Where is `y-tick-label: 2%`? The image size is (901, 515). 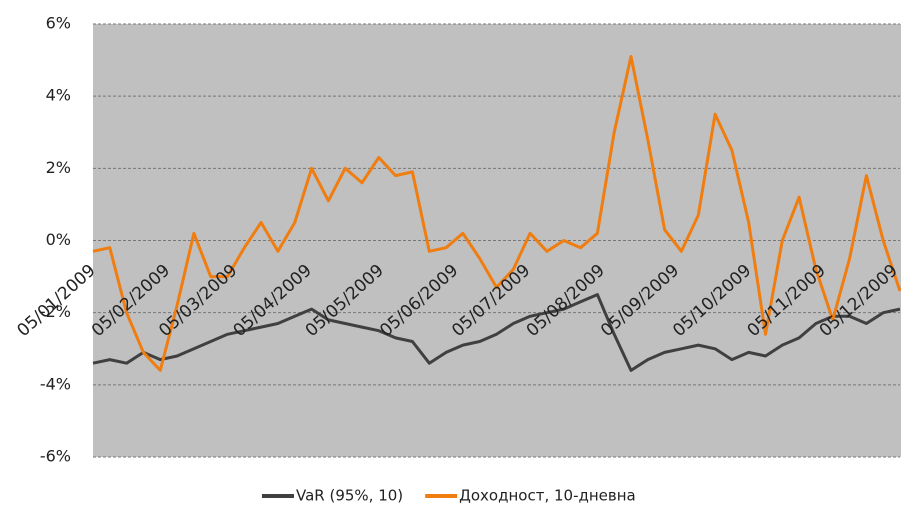 y-tick-label: 2% is located at coordinates (58, 167).